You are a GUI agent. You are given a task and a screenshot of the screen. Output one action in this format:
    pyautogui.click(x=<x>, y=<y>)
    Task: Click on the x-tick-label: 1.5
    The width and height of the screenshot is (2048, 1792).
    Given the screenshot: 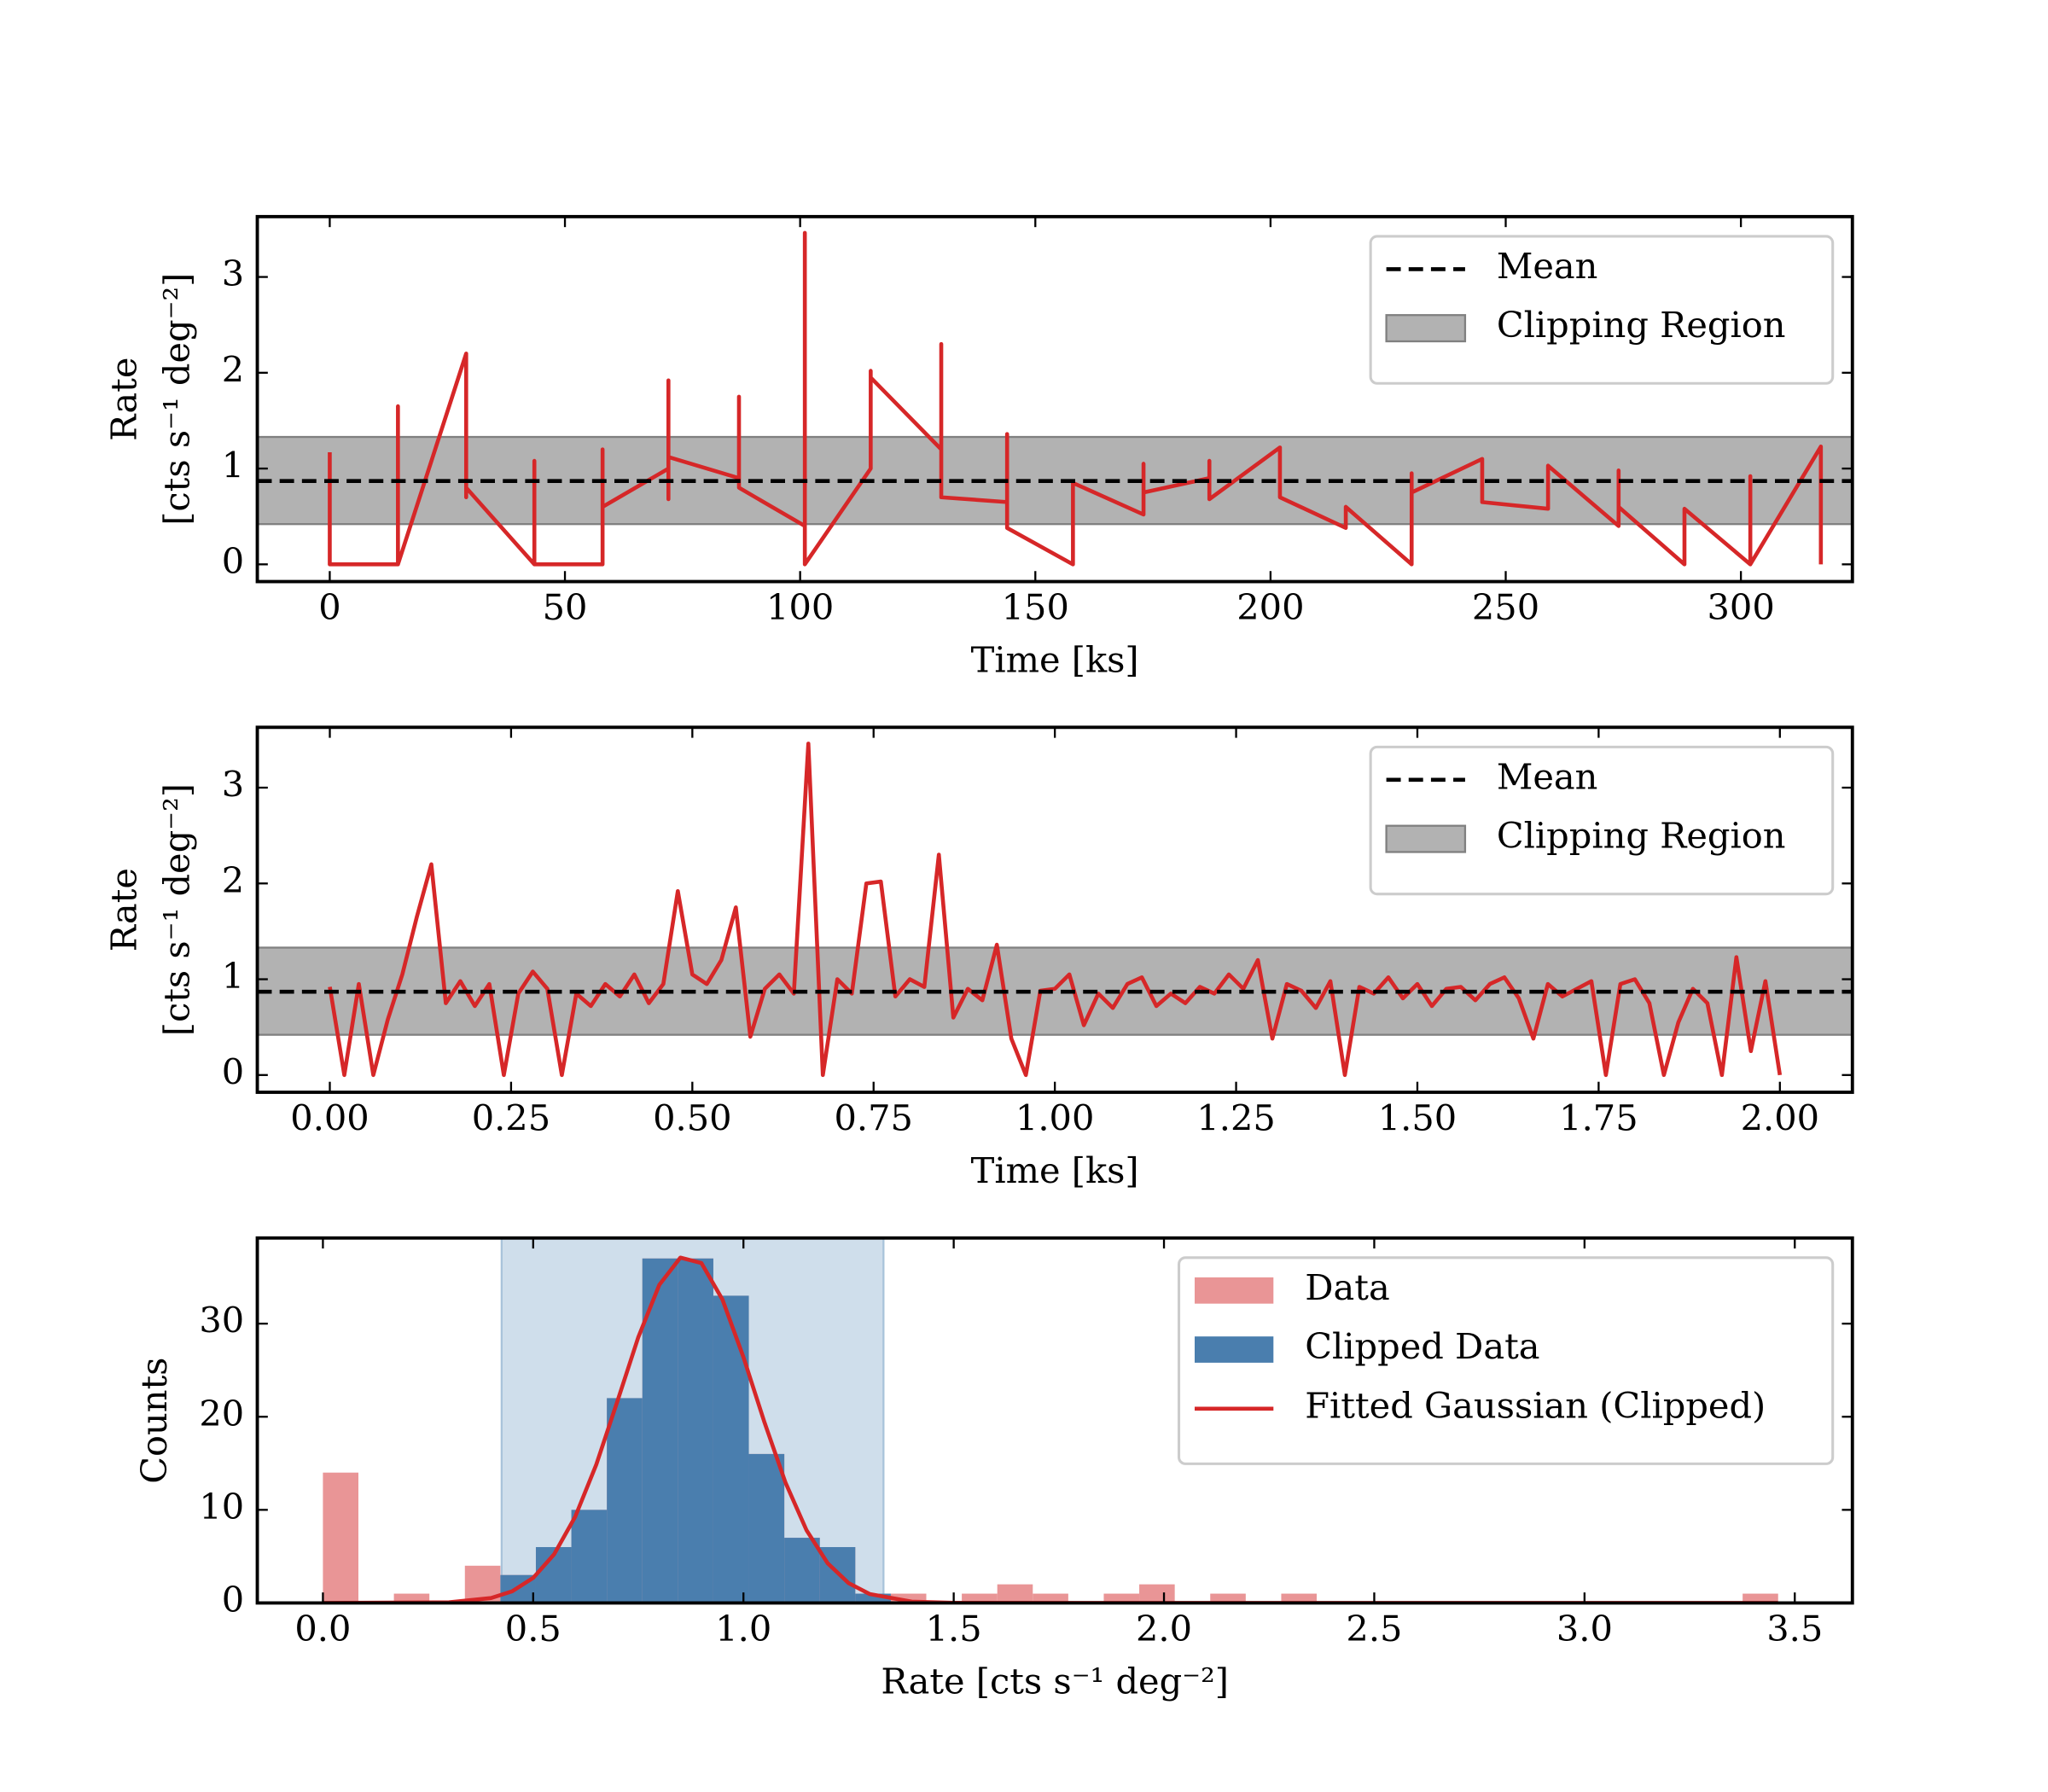 What is the action you would take?
    pyautogui.click(x=954, y=1628)
    